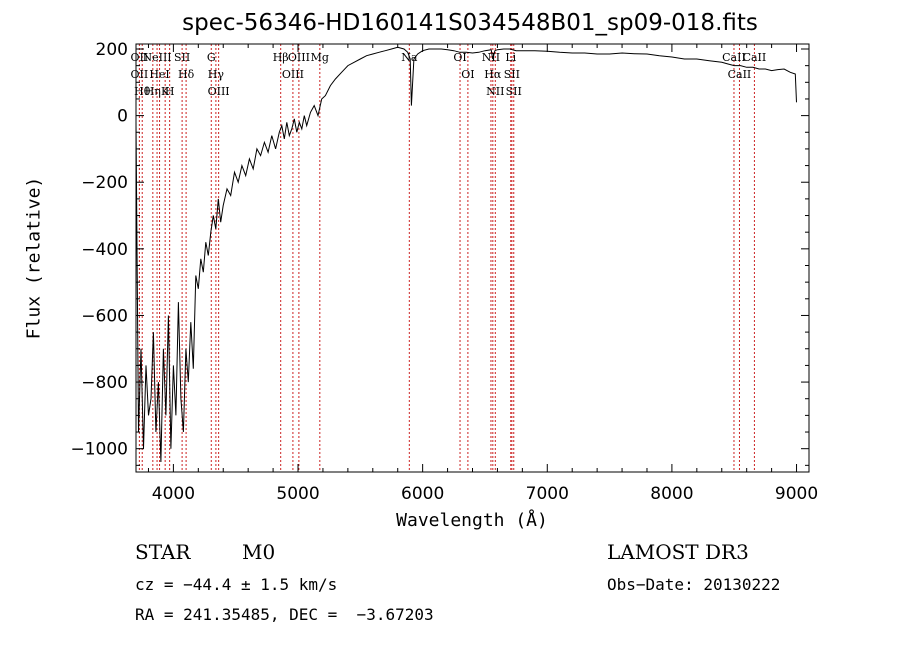 Image resolution: width=900 pixels, height=649 pixels. I want to click on line-label: Hη, so click(153, 91).